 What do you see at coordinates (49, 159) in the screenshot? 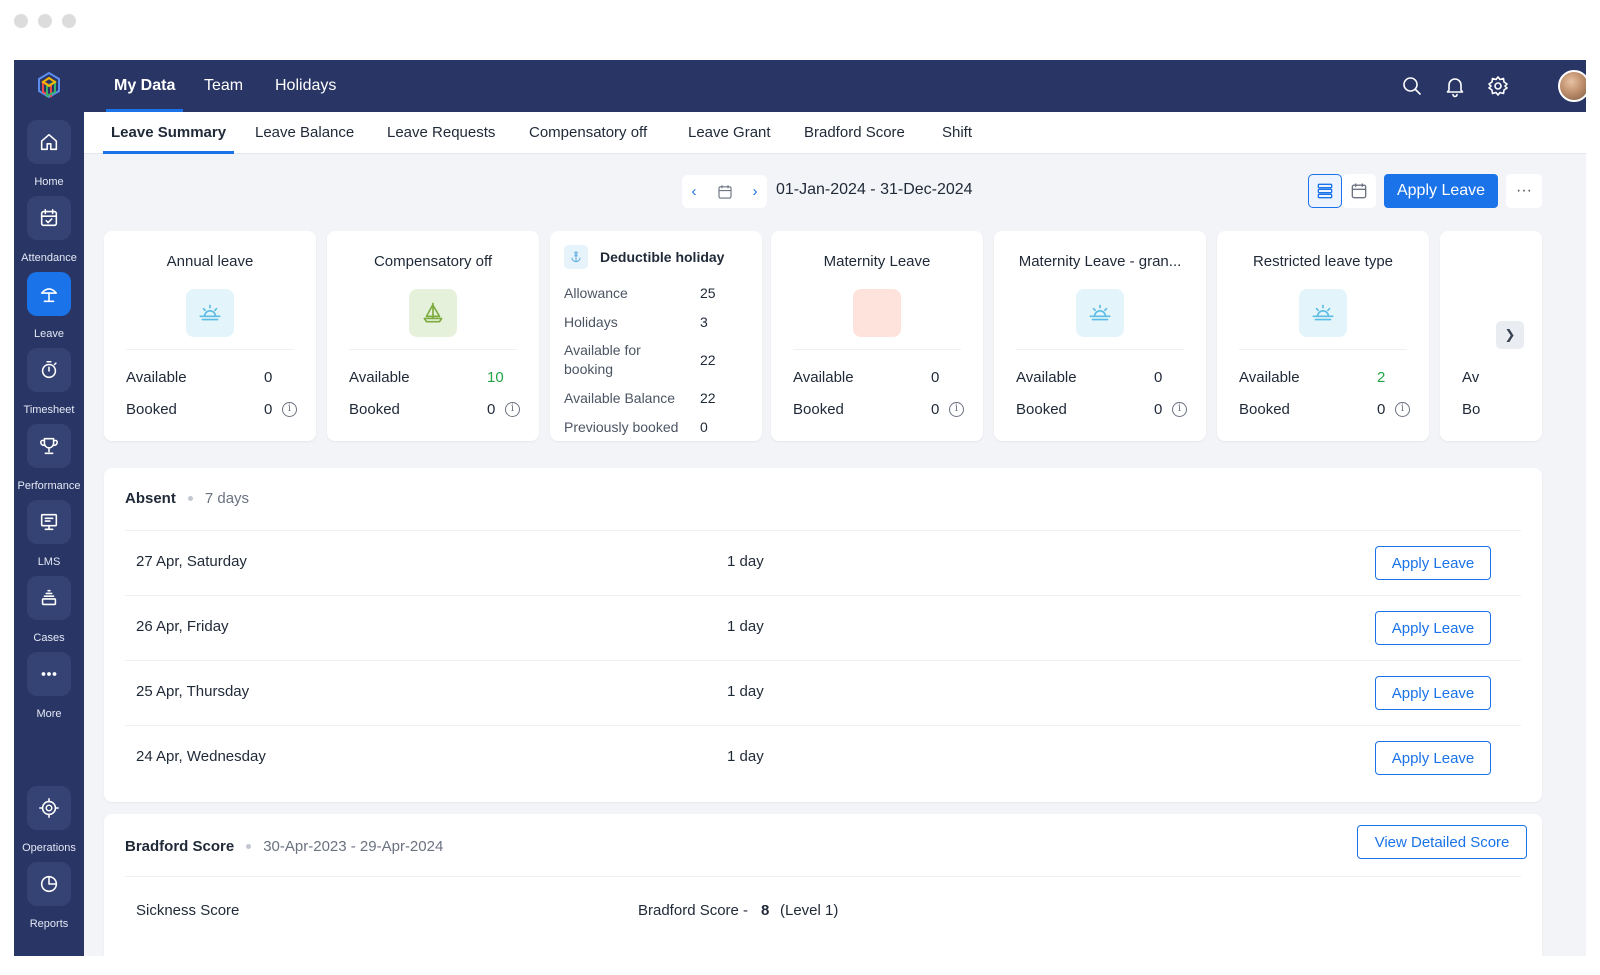
I see `sidebar-item-home: Home` at bounding box center [49, 159].